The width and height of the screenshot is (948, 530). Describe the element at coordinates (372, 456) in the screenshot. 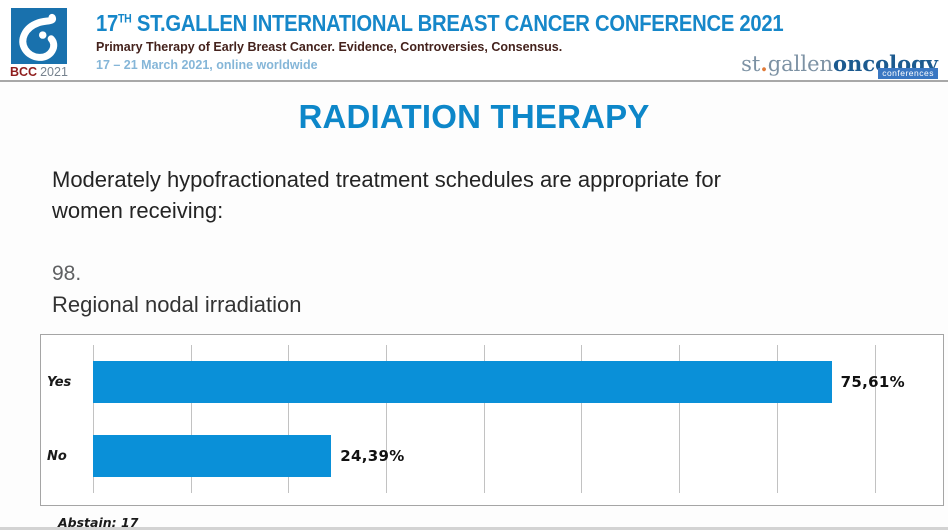

I see `value-label: 24,39%` at that location.